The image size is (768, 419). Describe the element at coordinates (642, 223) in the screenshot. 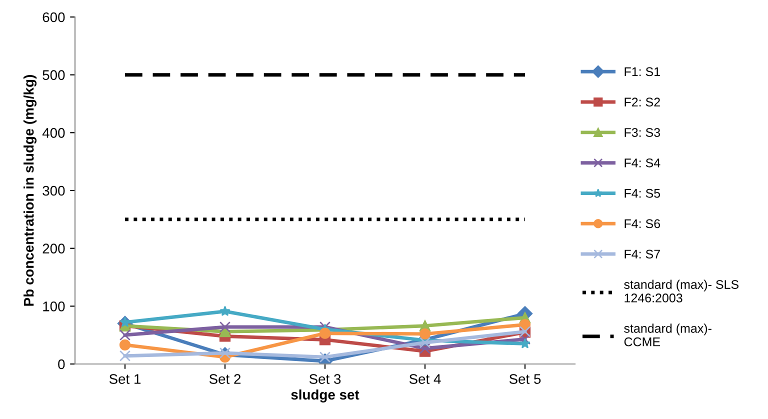

I see `legend-label: F4: S6` at that location.